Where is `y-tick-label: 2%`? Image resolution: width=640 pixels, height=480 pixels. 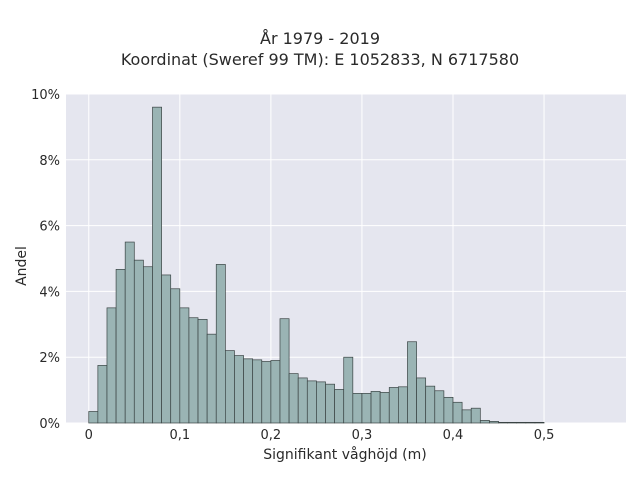
y-tick-label: 2% is located at coordinates (49, 358).